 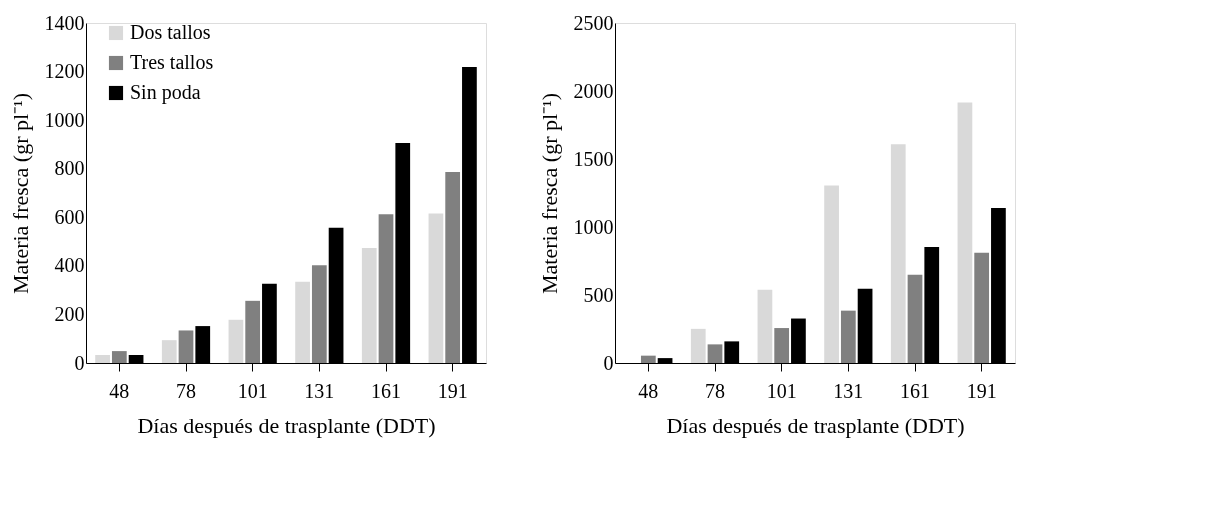 I want to click on y-tick-label: 400, so click(x=69, y=265).